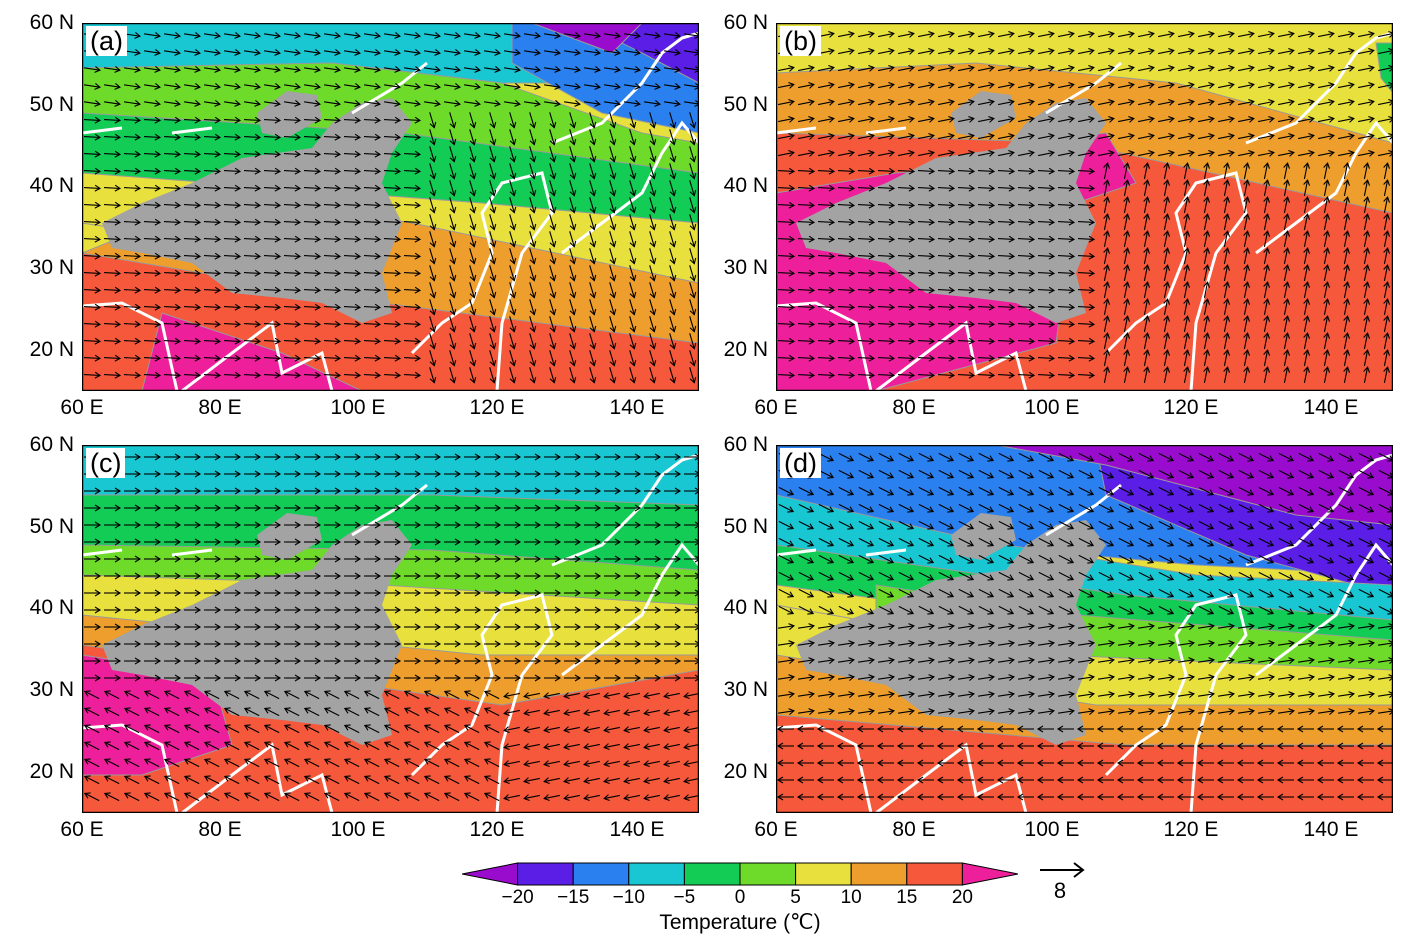  Describe the element at coordinates (962, 897) in the screenshot. I see `colorbar-tick-label: 20` at that location.